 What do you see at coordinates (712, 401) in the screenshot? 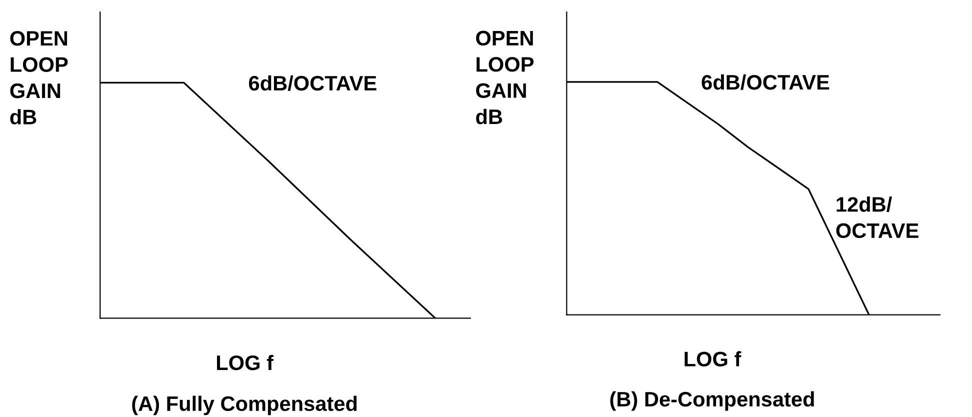
I see `text: (B) De-Compensated` at bounding box center [712, 401].